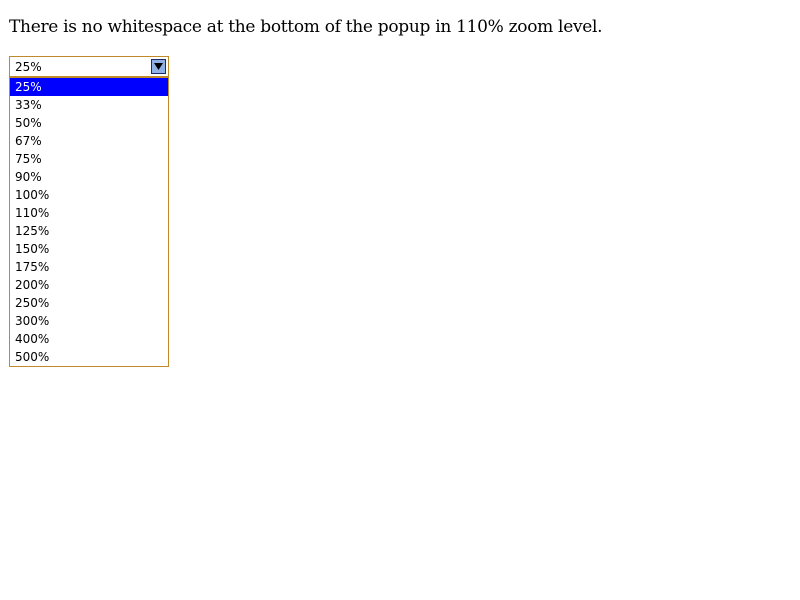 Image resolution: width=800 pixels, height=600 pixels. Describe the element at coordinates (28, 105) in the screenshot. I see `zoom-option: 33%` at that location.